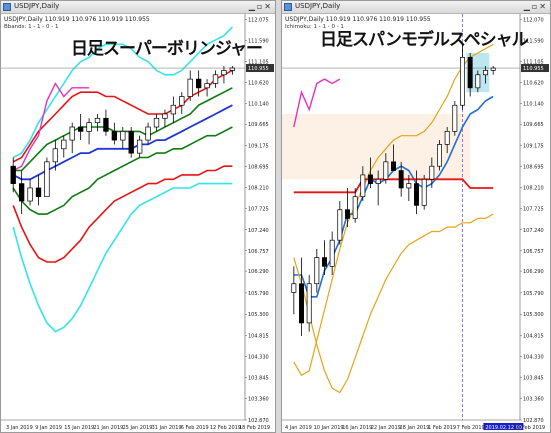  Describe the element at coordinates (529, 428) in the screenshot. I see `x-tick-label: 19 Feb 2019` at that location.